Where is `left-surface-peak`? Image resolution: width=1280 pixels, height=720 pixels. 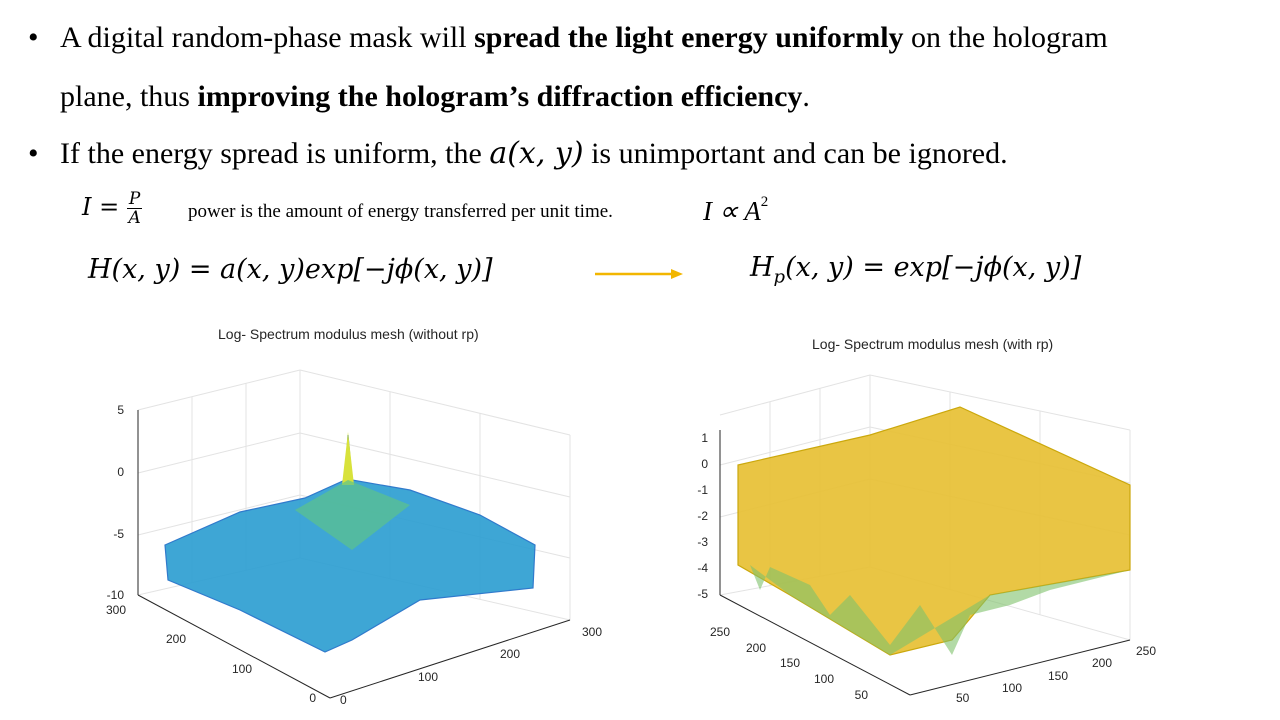
left-surface-peak is located at coordinates (348, 458).